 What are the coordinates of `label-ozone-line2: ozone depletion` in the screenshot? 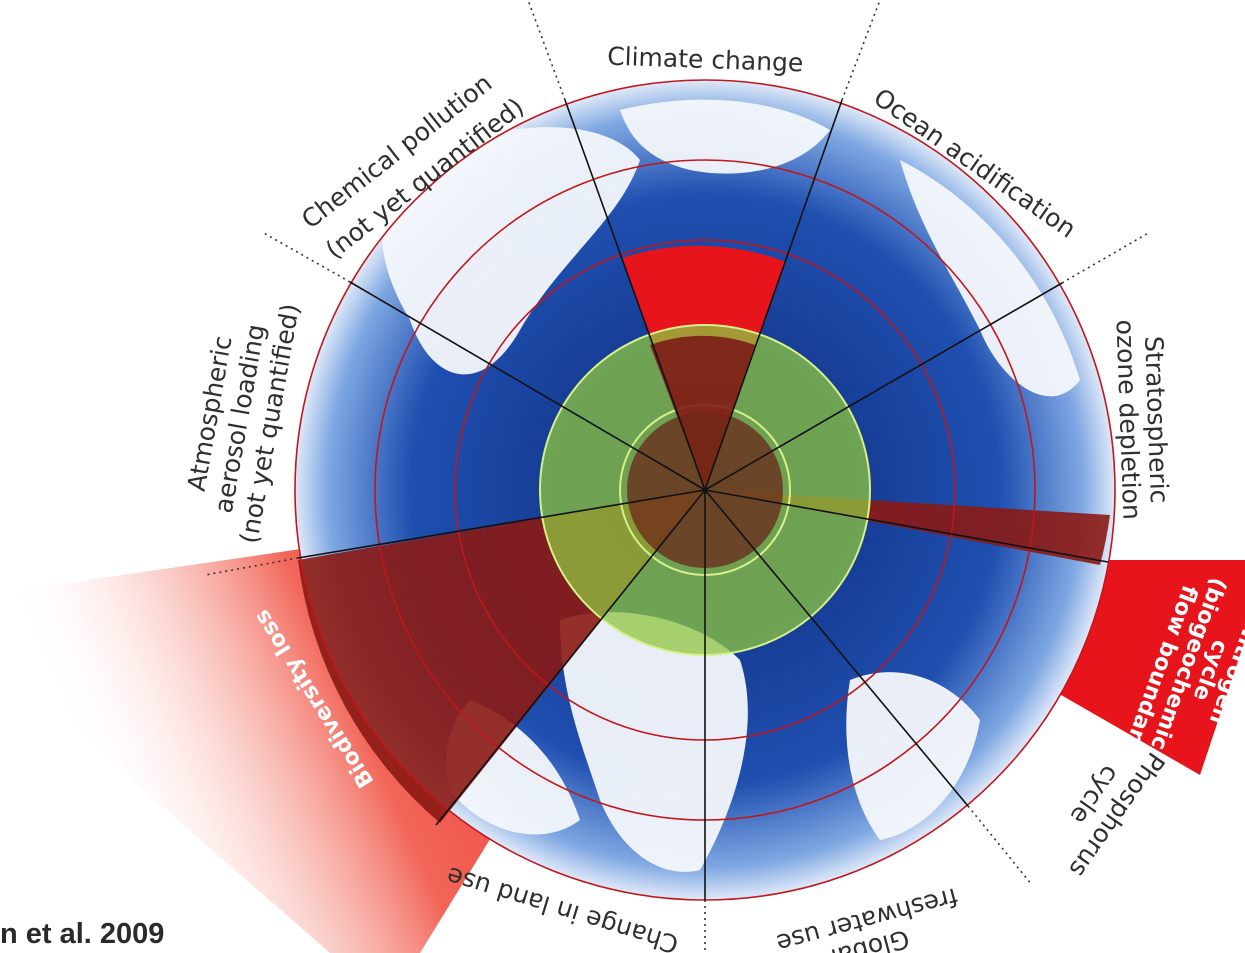 It's located at (1129, 419).